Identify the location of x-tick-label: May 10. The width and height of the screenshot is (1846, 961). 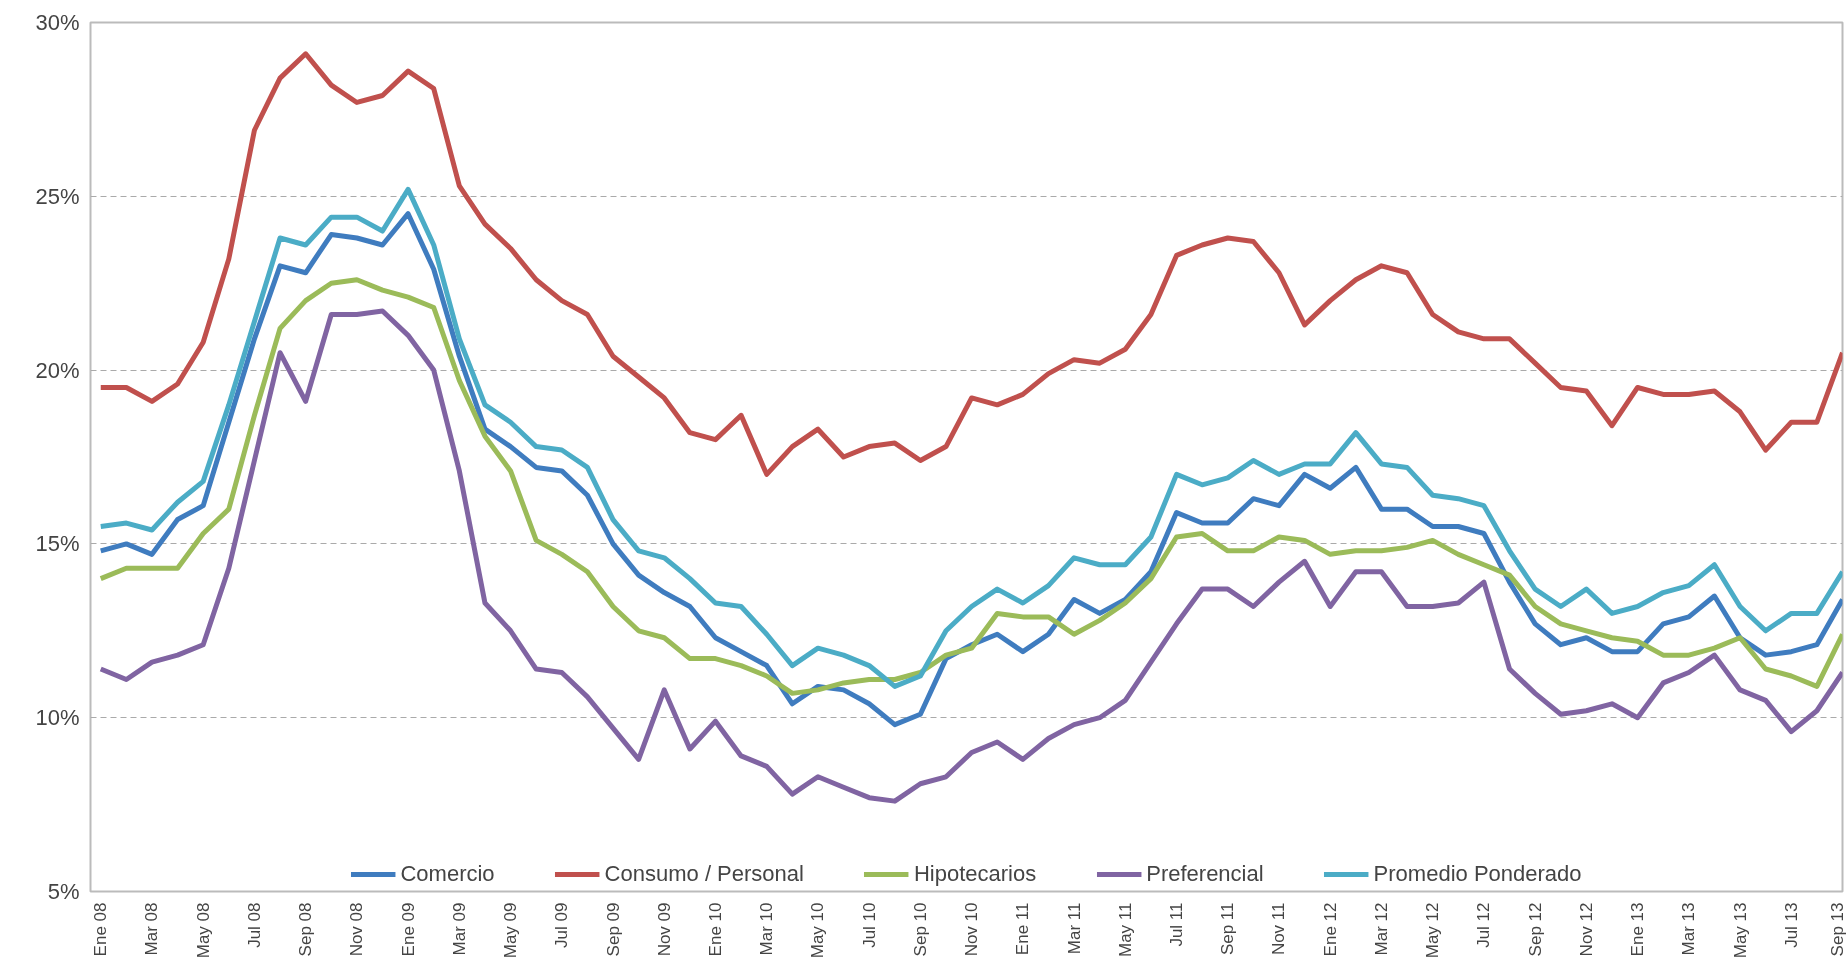
(818, 930).